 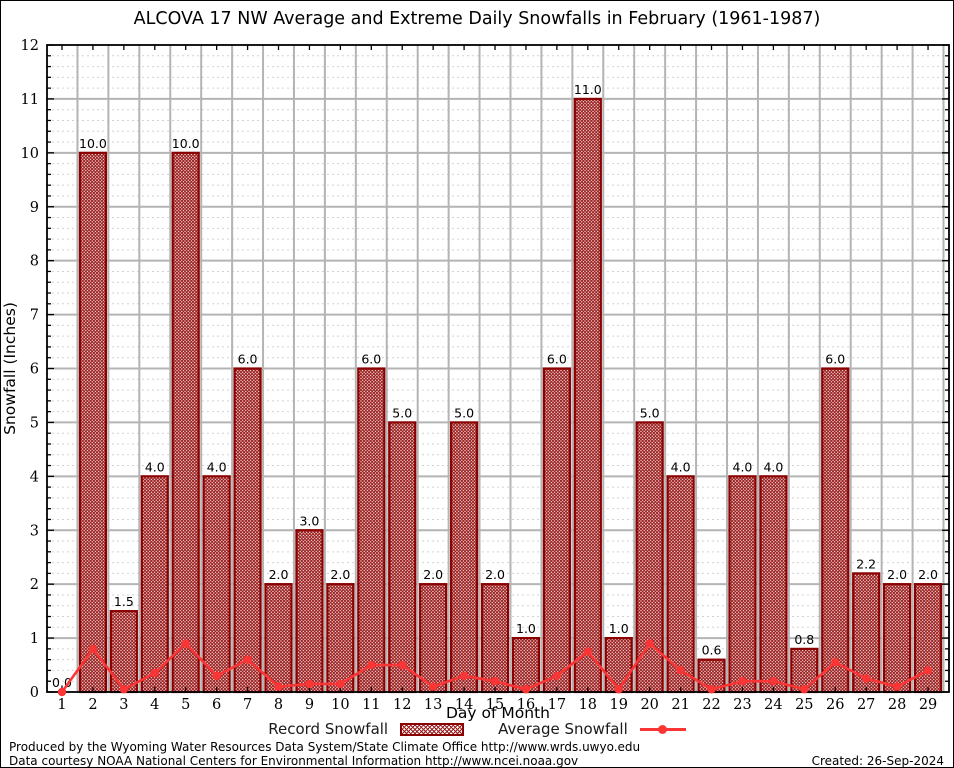 I want to click on y-axis-tick-label: 1, so click(x=34, y=639).